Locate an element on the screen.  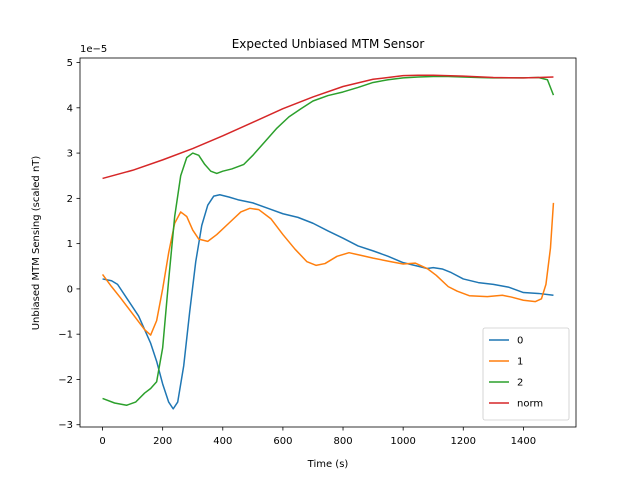
x-axis: 0 200 400 600 800 1000 1200 1400 is located at coordinates (317, 437).